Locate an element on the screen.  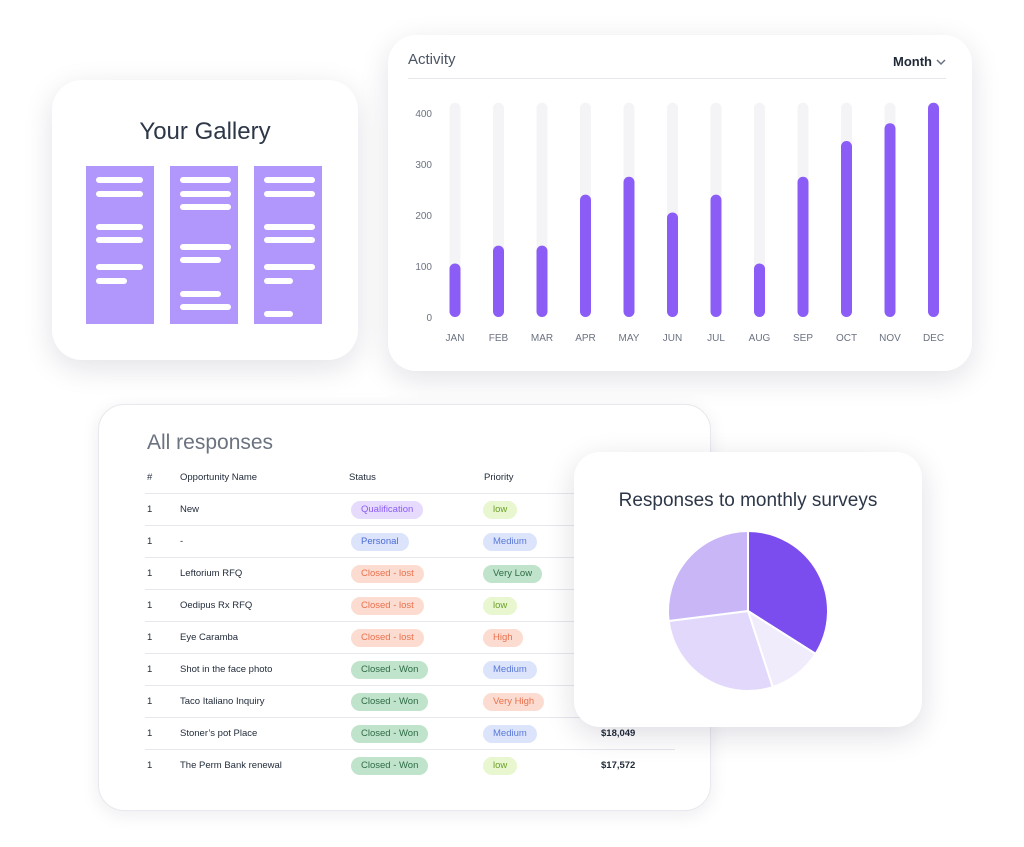
x-tick-label: JAN is located at coordinates (455, 338).